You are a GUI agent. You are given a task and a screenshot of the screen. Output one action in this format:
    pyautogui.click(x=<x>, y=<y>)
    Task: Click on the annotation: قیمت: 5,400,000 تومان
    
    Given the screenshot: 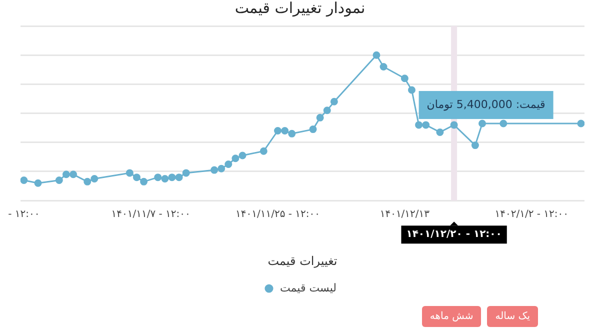 What is the action you would take?
    pyautogui.click(x=486, y=104)
    